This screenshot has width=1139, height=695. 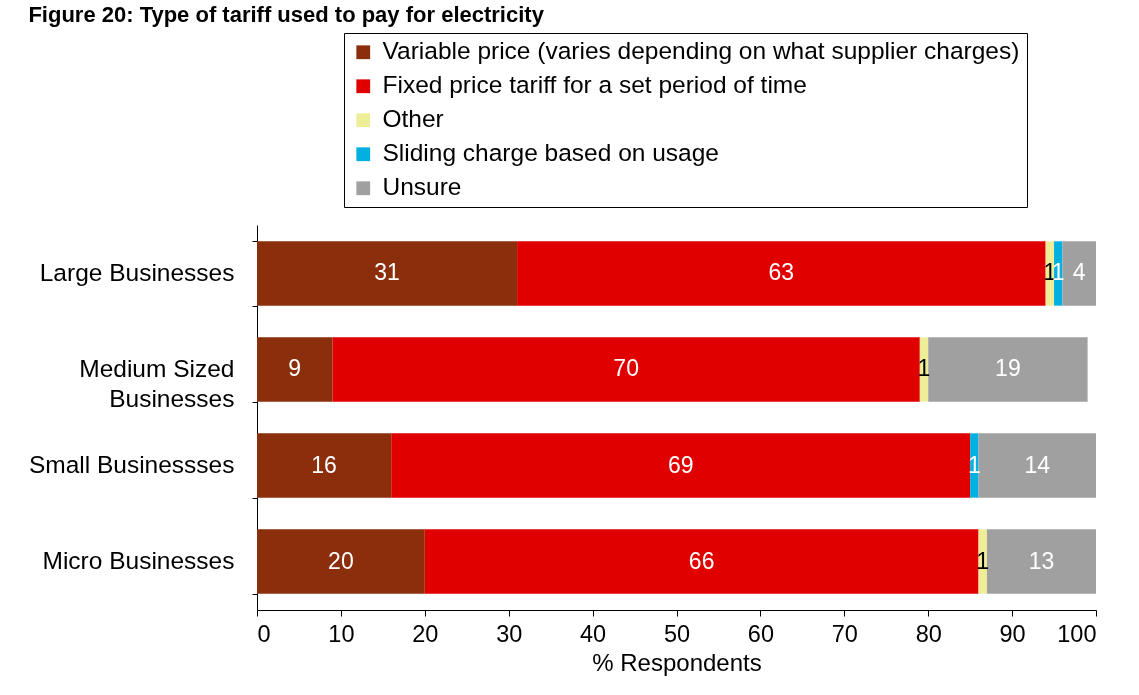 I want to click on data-label: 69, so click(x=680, y=464).